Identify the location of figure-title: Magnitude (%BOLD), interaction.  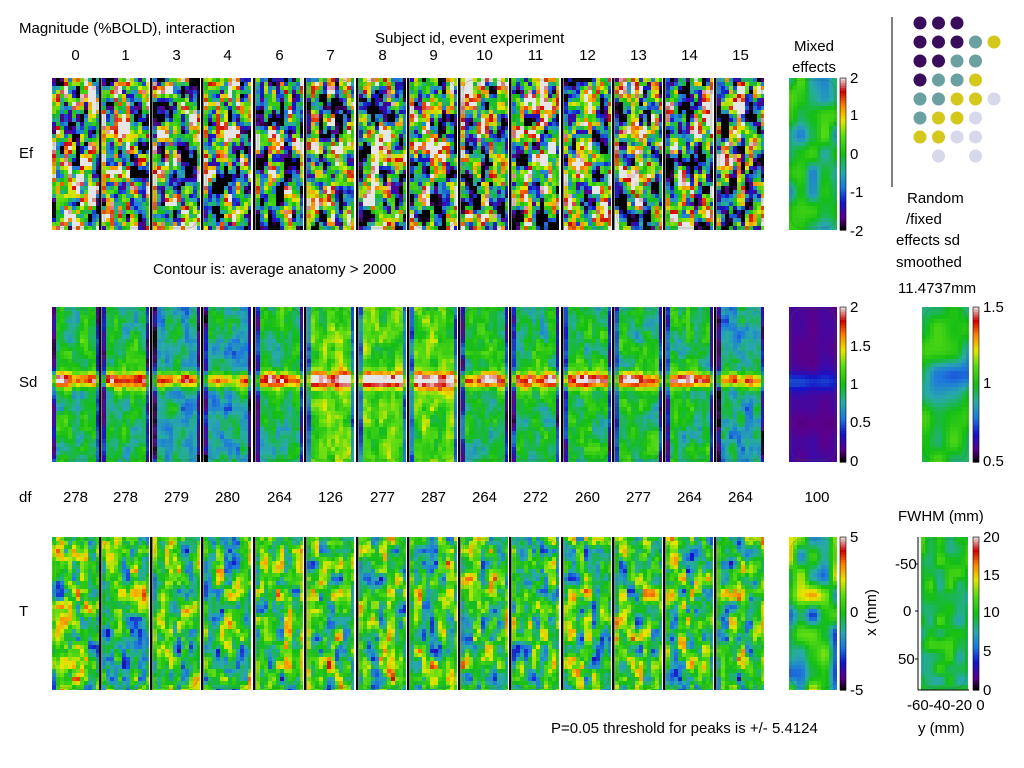
(127, 28).